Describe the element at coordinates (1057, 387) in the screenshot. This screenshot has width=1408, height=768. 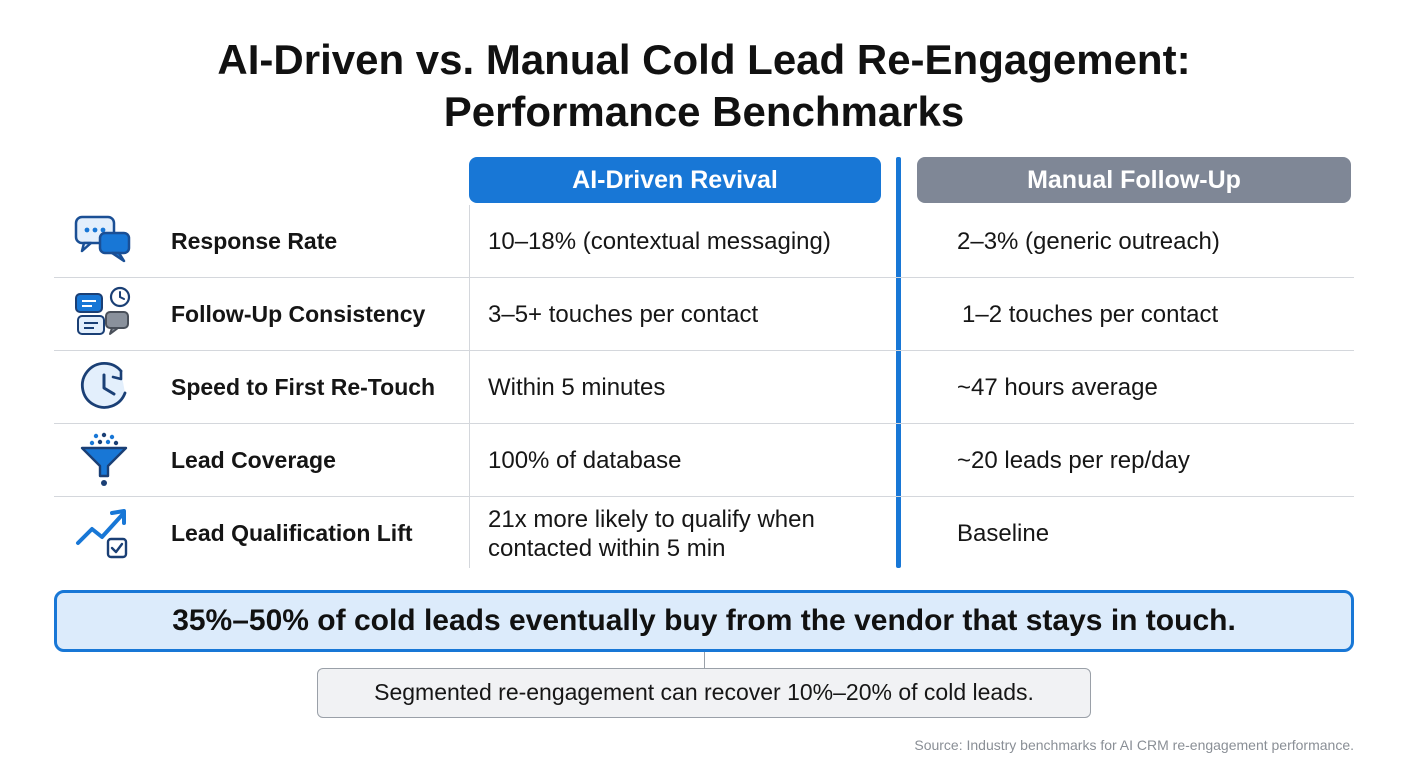
I see `manual-value: ~47 hours average` at that location.